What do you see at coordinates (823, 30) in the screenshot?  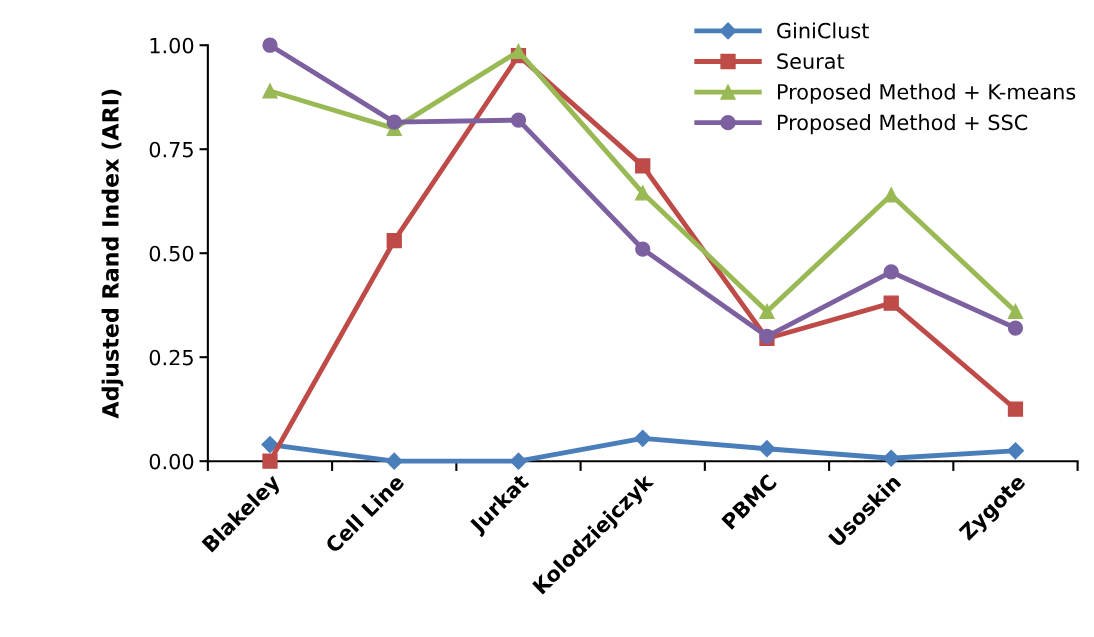 I see `legend-label: GiniClust` at bounding box center [823, 30].